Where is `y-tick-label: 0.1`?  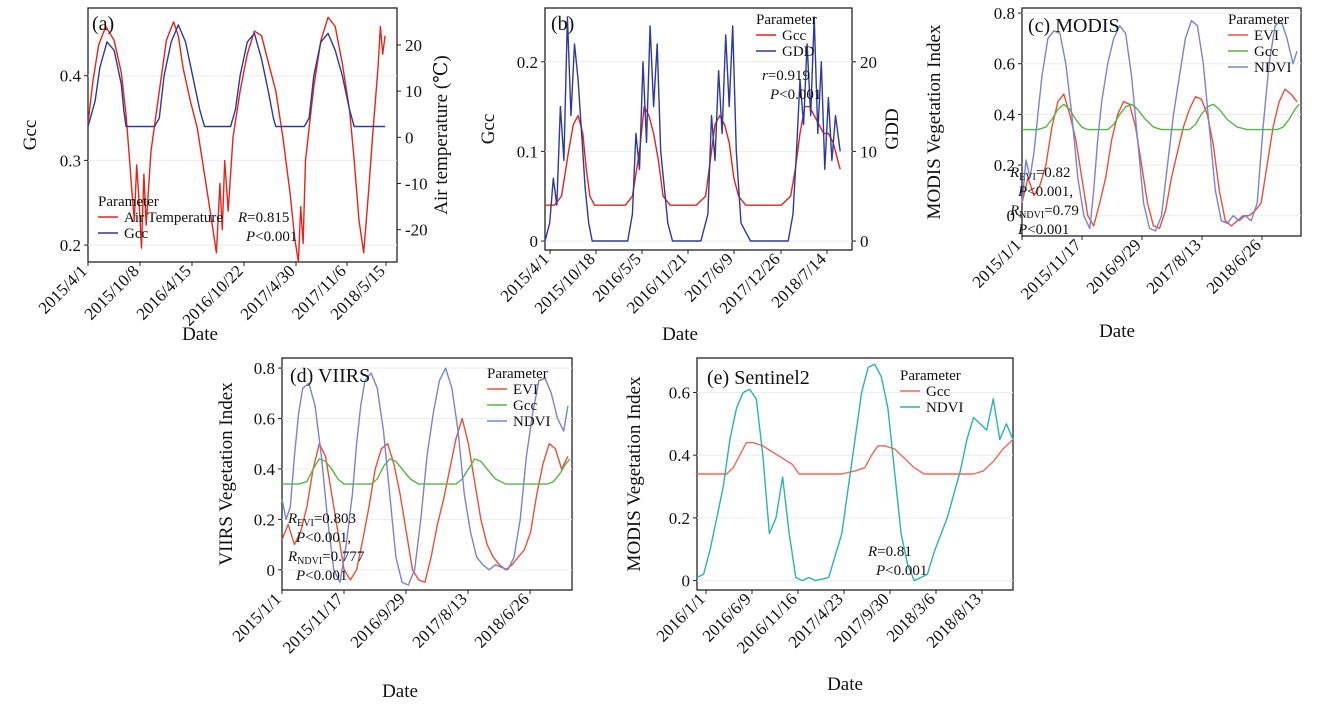 y-tick-label: 0.1 is located at coordinates (527, 151).